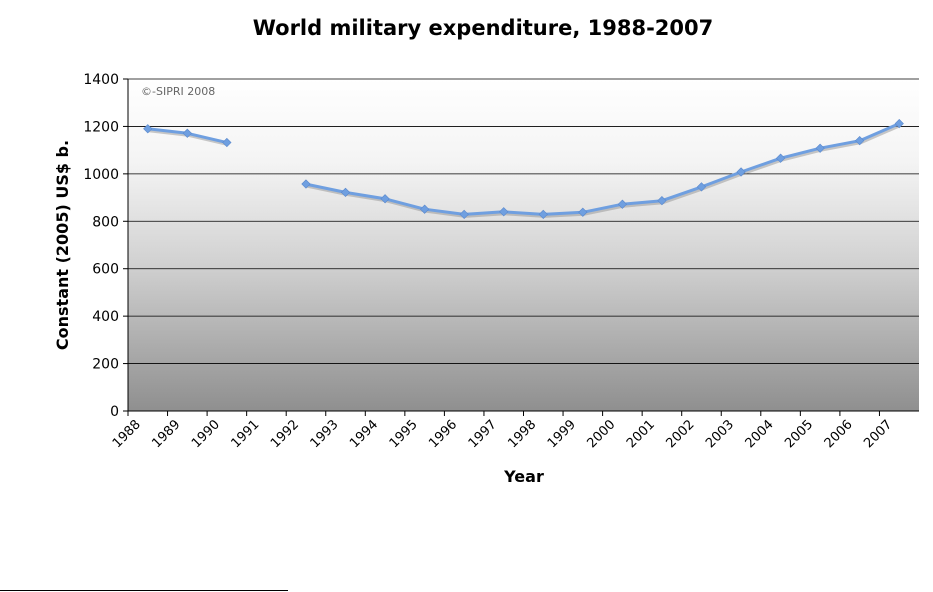  I want to click on x-tick-label: 1989, so click(166, 434).